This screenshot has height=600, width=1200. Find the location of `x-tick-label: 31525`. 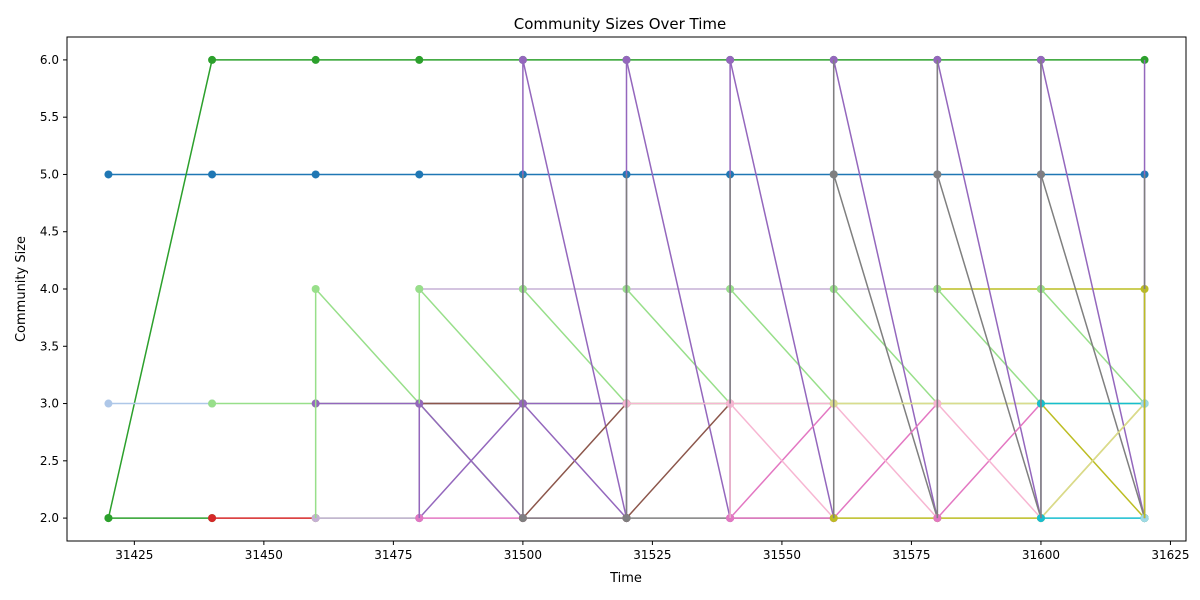

x-tick-label: 31525 is located at coordinates (652, 555).